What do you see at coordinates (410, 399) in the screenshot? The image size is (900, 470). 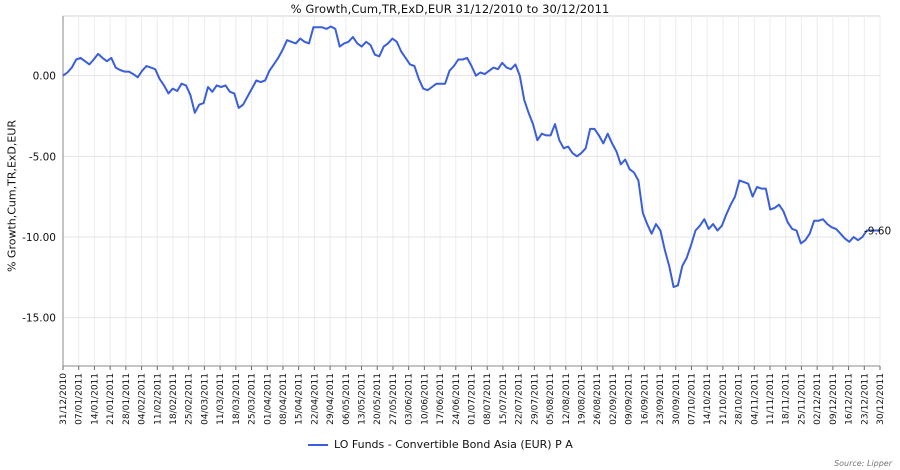 I see `x-tick-label: 03/06/2011` at bounding box center [410, 399].